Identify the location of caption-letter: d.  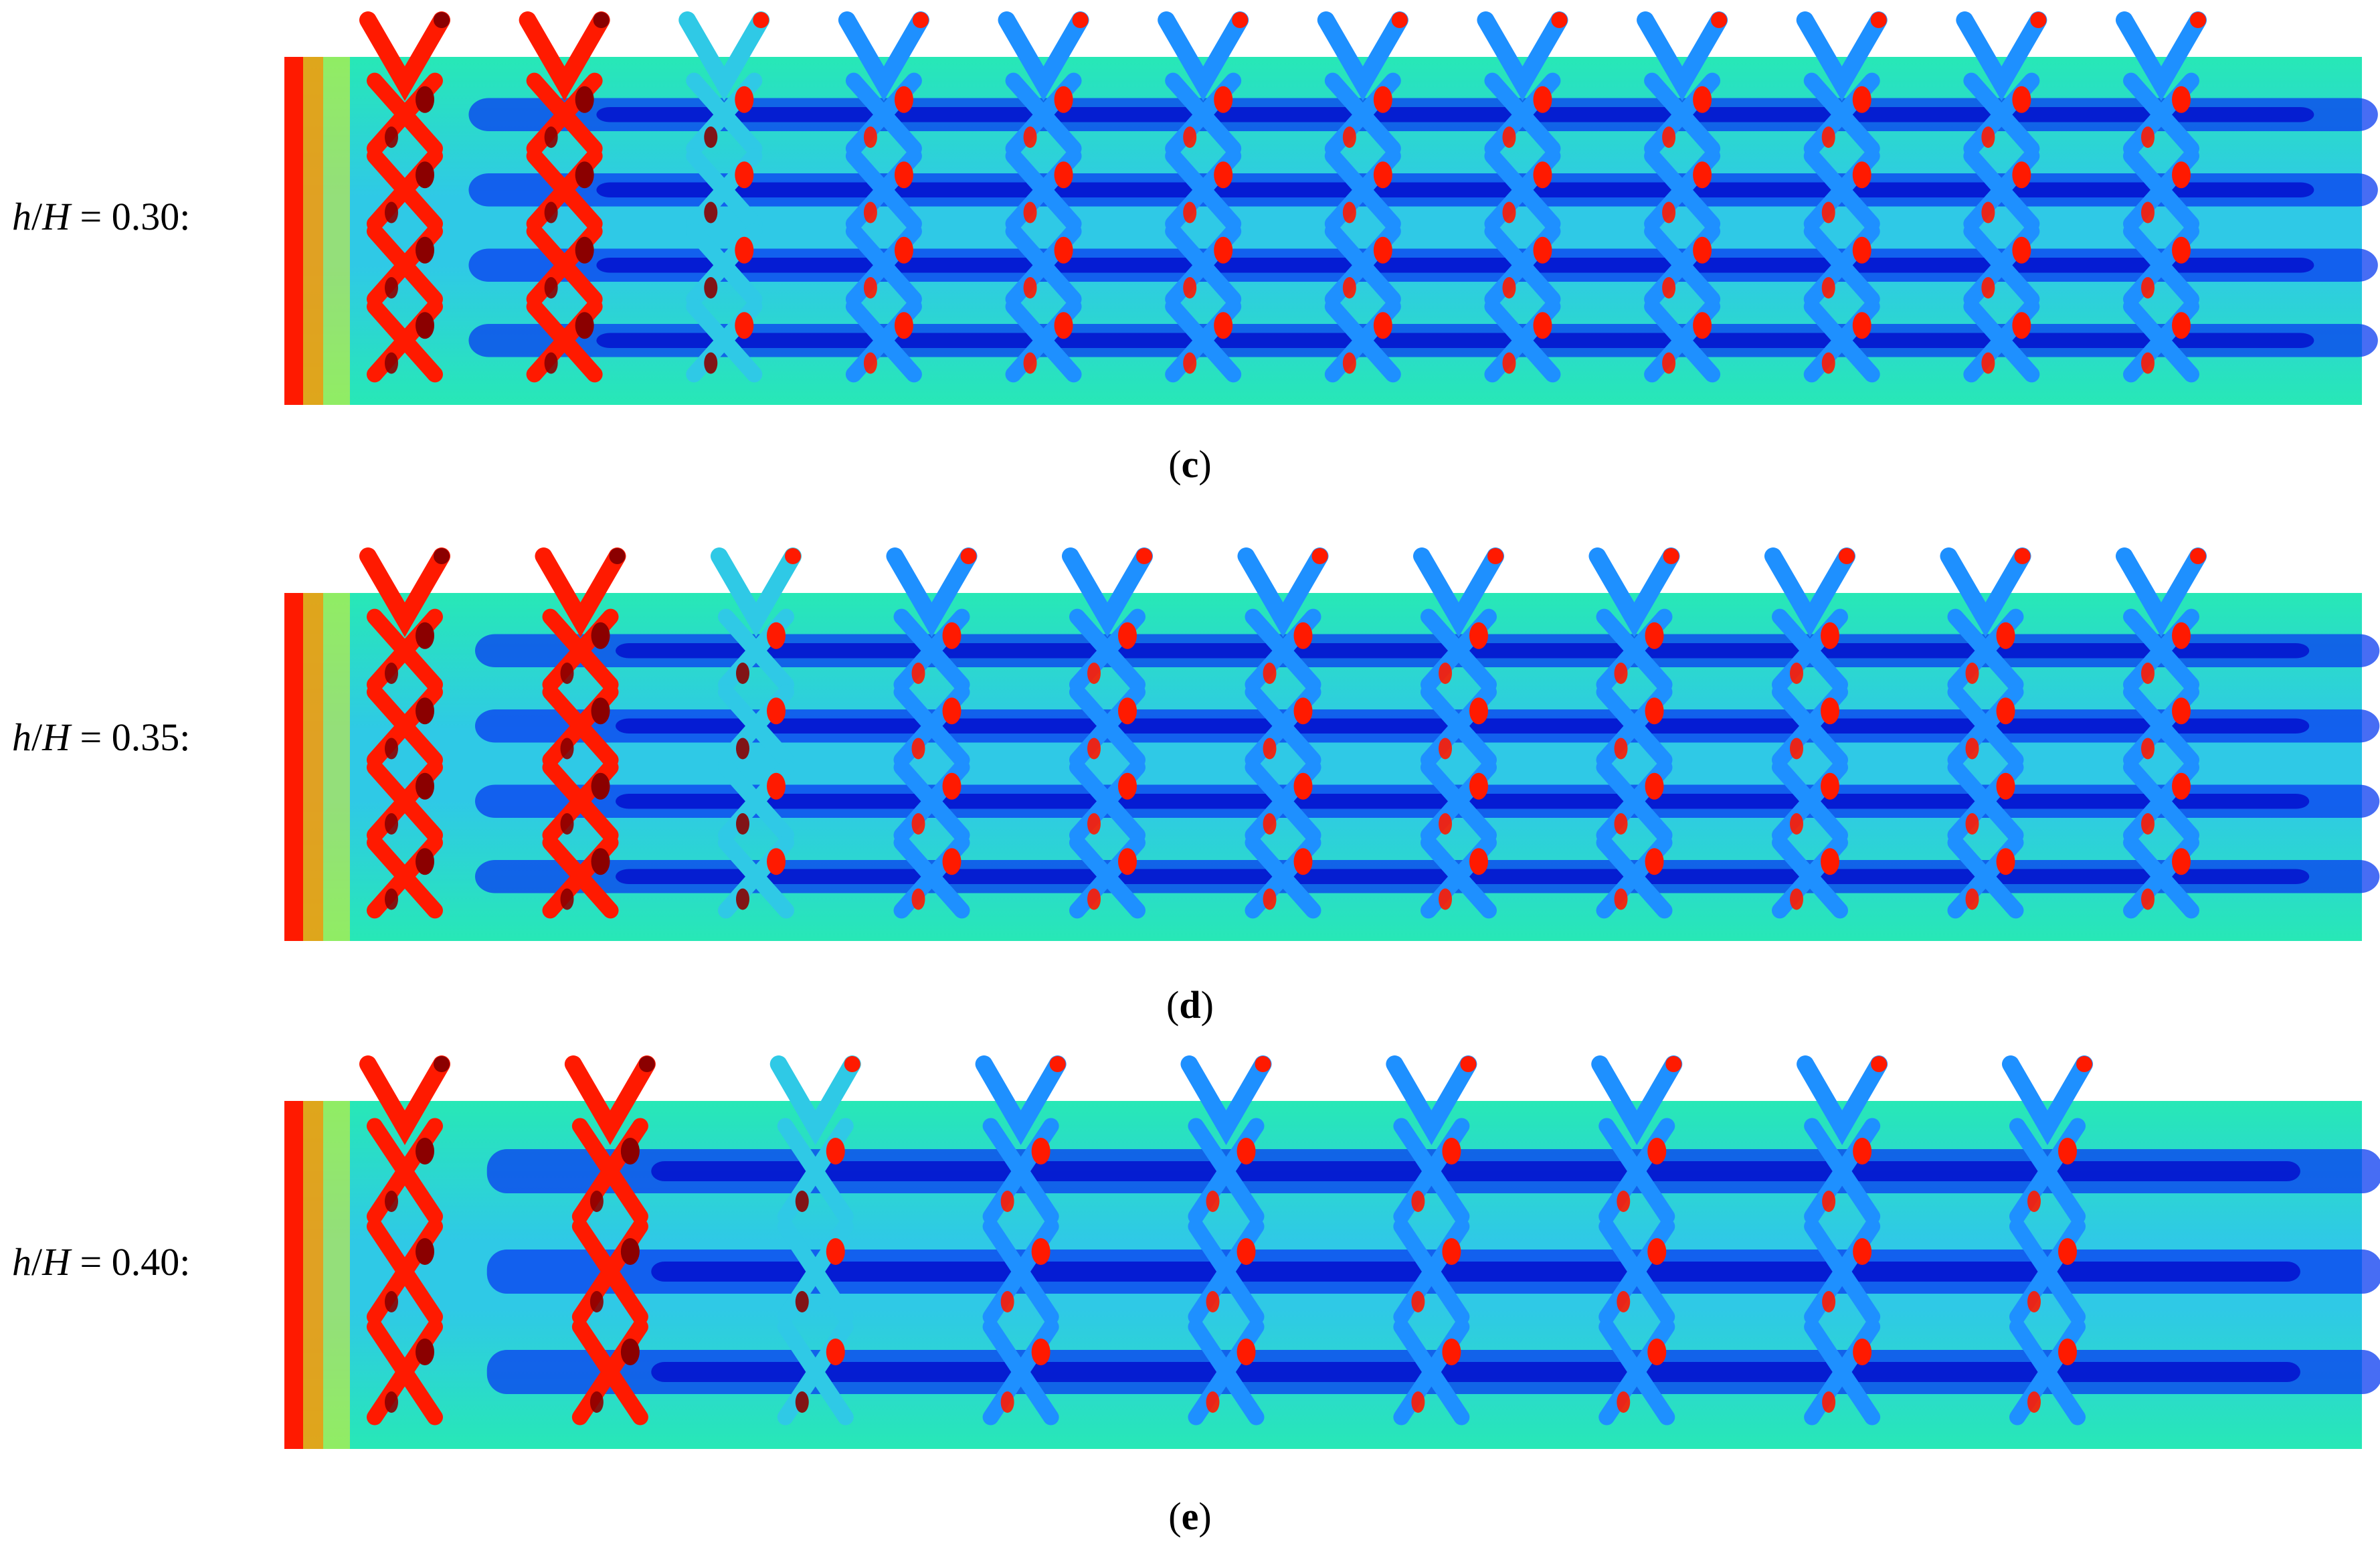
(1190, 1005).